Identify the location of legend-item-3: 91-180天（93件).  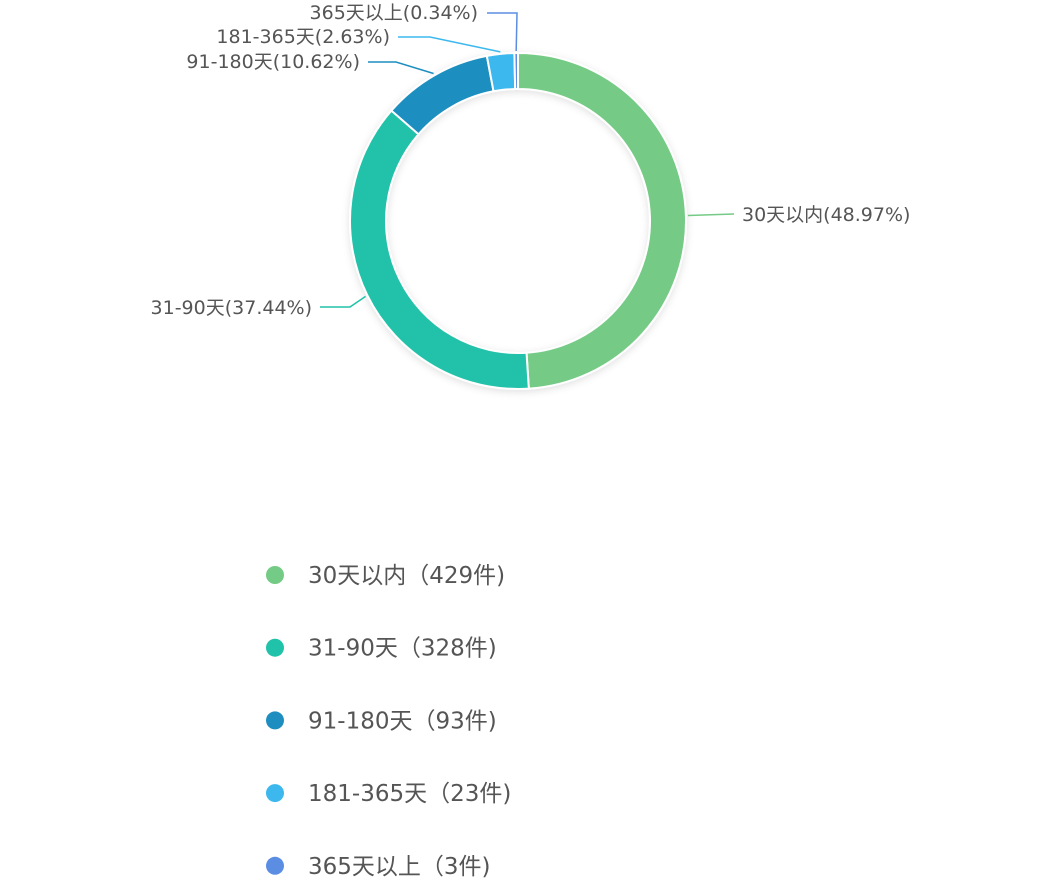
(381, 721).